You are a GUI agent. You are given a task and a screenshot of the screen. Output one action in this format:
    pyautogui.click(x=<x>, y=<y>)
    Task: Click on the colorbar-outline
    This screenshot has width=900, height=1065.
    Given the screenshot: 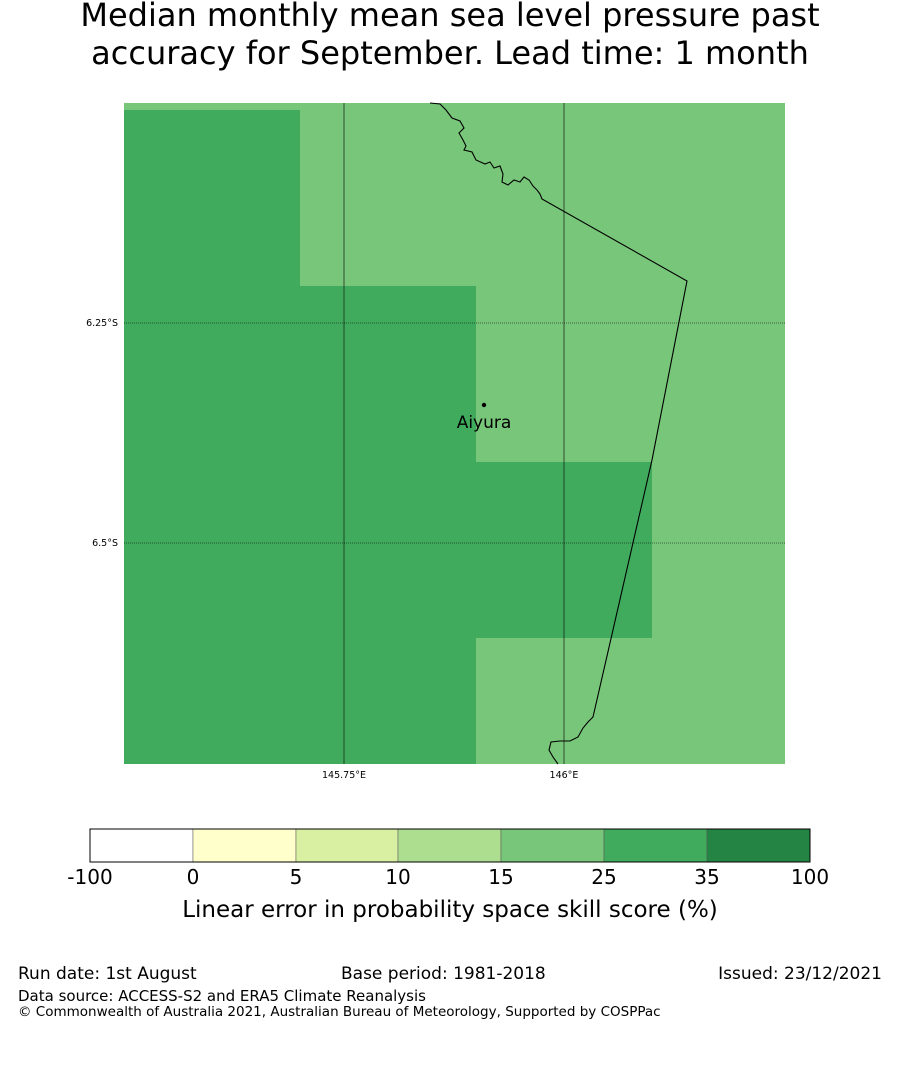 What is the action you would take?
    pyautogui.click(x=450, y=845)
    